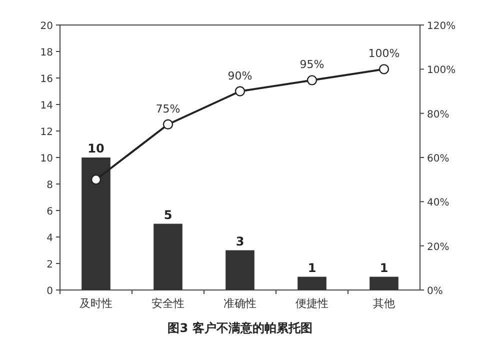  I want to click on data-label: 75%, so click(168, 109).